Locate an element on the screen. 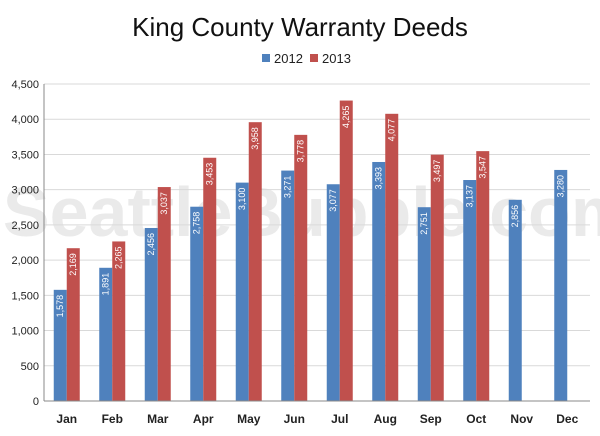 The width and height of the screenshot is (600, 436). x-tick-label: Nov is located at coordinates (521, 419).